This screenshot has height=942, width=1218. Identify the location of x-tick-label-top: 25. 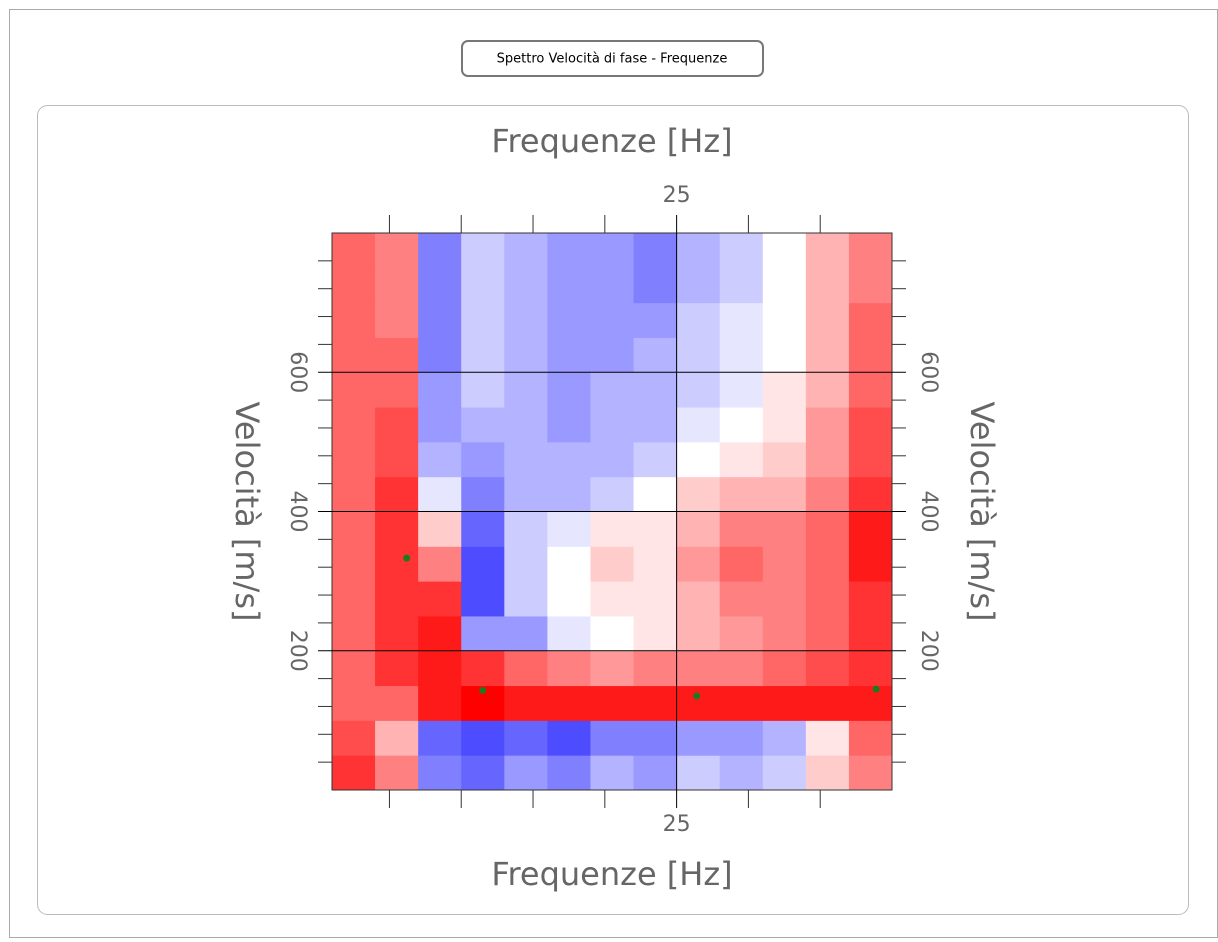
(677, 195).